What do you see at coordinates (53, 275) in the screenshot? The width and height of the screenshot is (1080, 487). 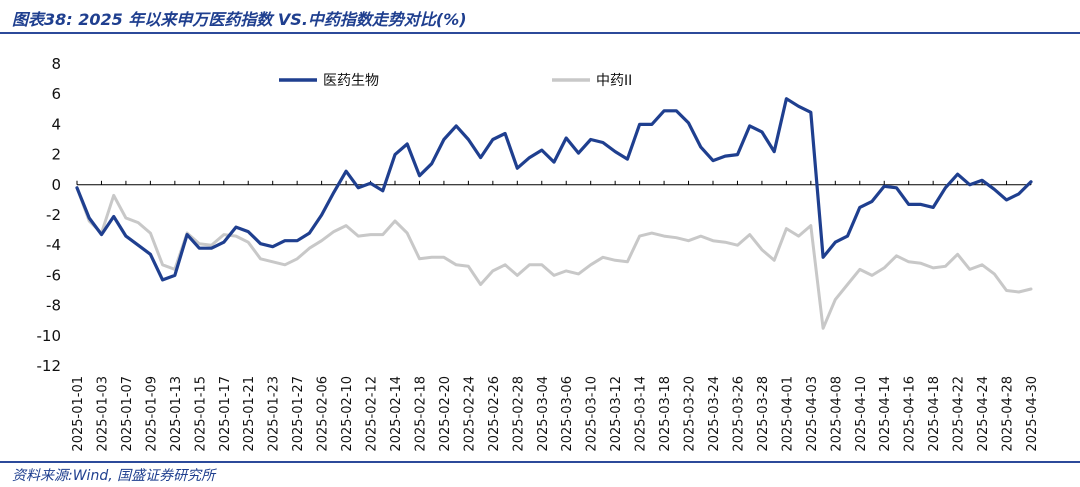 I see `y-tick-label: -6` at bounding box center [53, 275].